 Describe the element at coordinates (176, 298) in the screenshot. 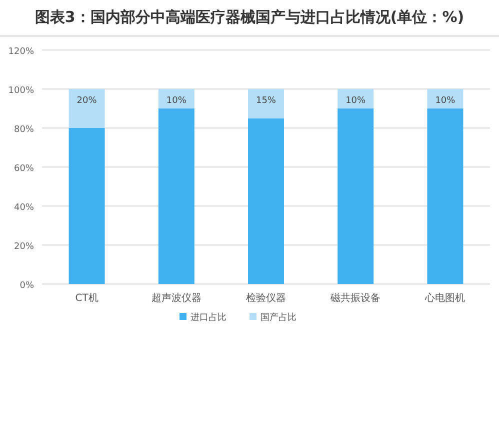

I see `x-tick-label: 超声波仪器` at that location.